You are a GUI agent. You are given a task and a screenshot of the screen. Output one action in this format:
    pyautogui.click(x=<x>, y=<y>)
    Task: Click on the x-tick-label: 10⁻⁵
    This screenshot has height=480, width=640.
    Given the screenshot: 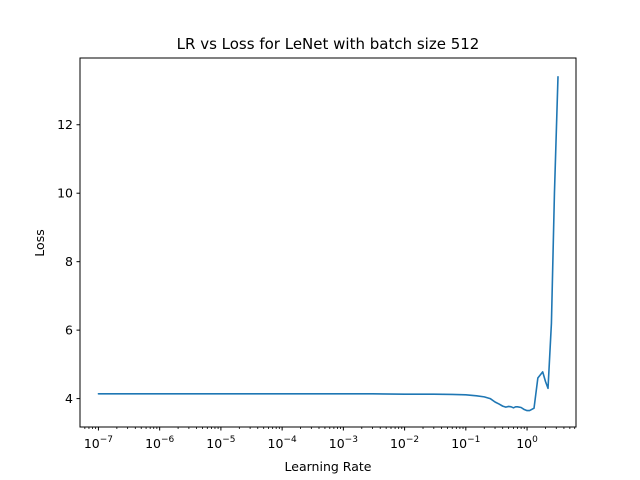 What is the action you would take?
    pyautogui.click(x=220, y=443)
    